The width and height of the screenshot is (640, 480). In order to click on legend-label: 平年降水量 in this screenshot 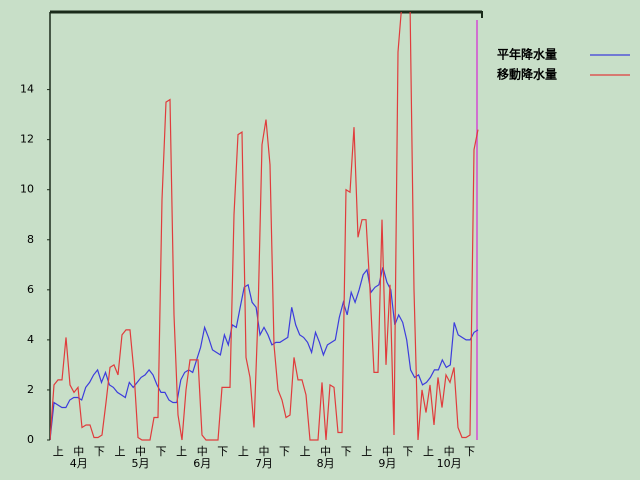, I will do `click(527, 54)`.